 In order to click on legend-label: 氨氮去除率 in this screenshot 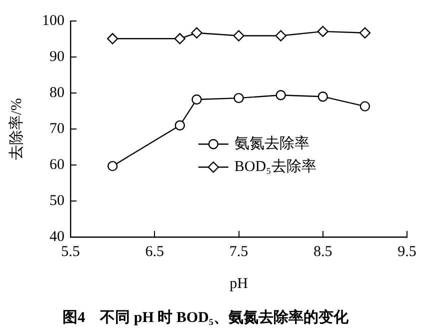, I will do `click(272, 143)`.